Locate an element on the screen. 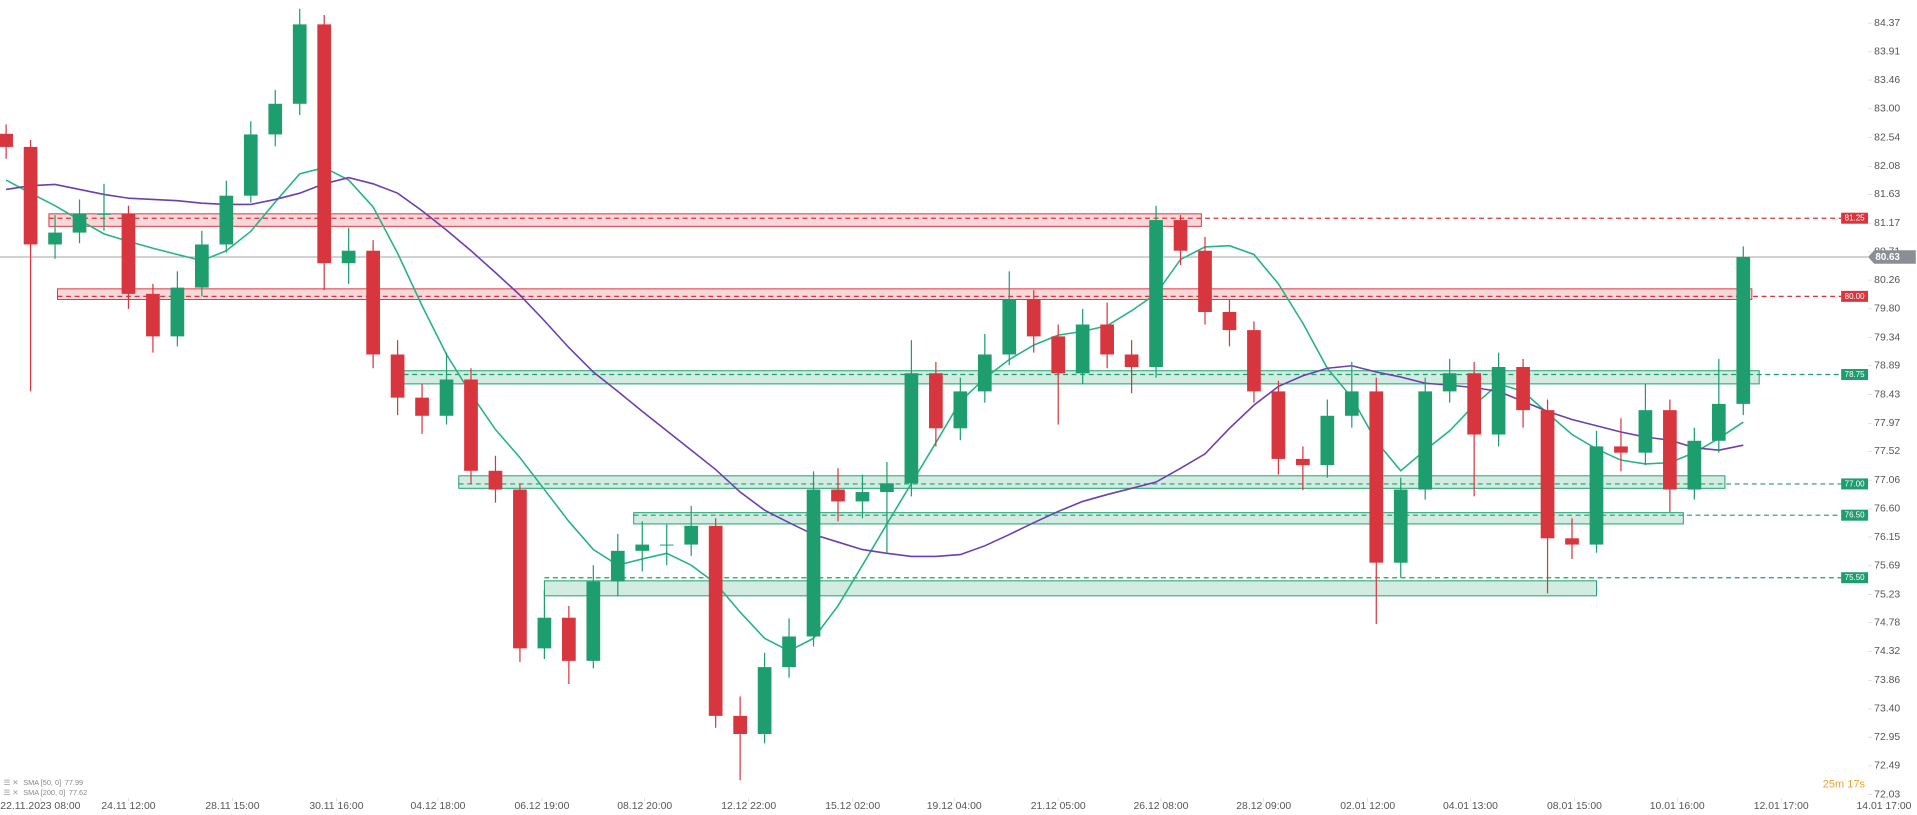  level-tag-label: 77.00 is located at coordinates (1855, 483).